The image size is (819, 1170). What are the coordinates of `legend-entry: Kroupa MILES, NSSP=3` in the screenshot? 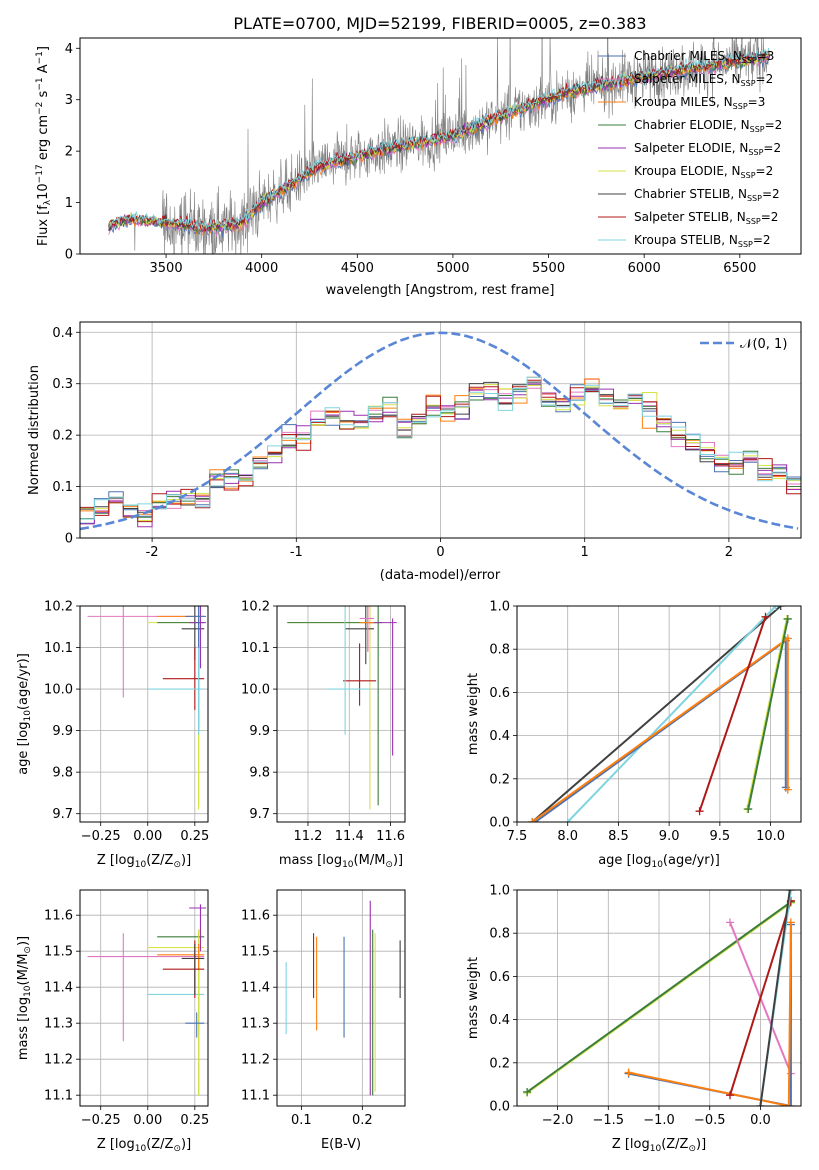 It's located at (699, 103).